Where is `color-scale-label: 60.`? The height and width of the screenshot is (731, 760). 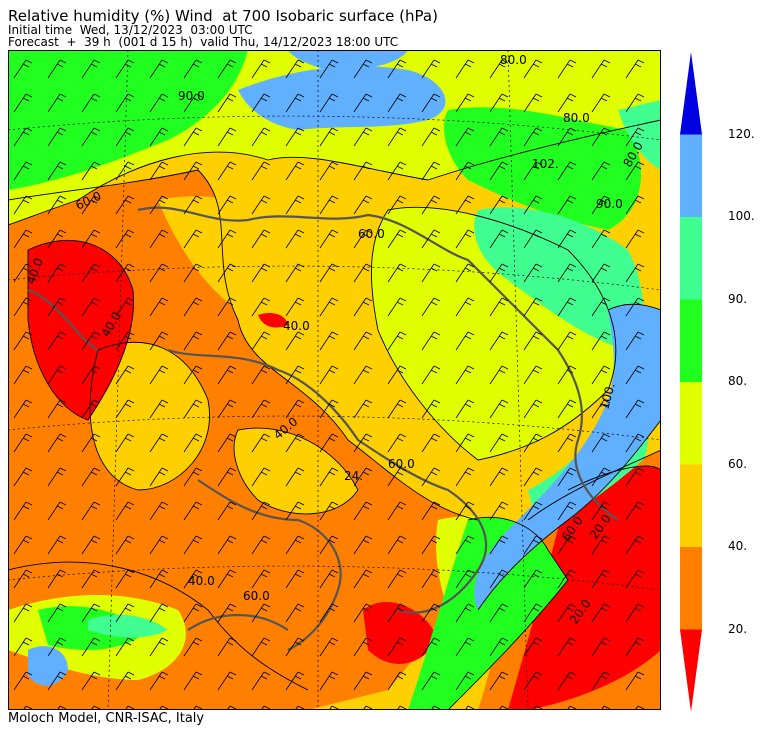 color-scale-label: 60. is located at coordinates (738, 463).